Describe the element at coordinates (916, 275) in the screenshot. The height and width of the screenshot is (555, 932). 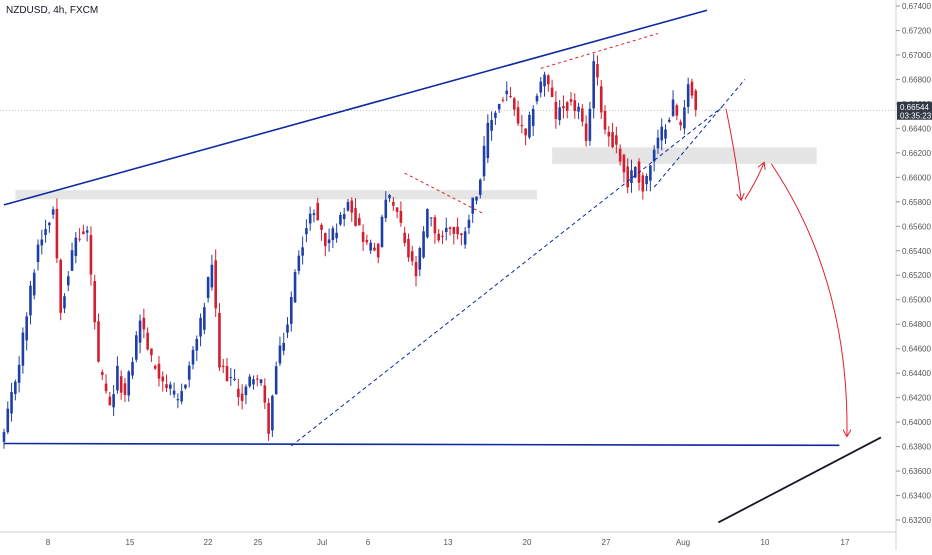
I see `y-tick-label: 0.65200` at that location.